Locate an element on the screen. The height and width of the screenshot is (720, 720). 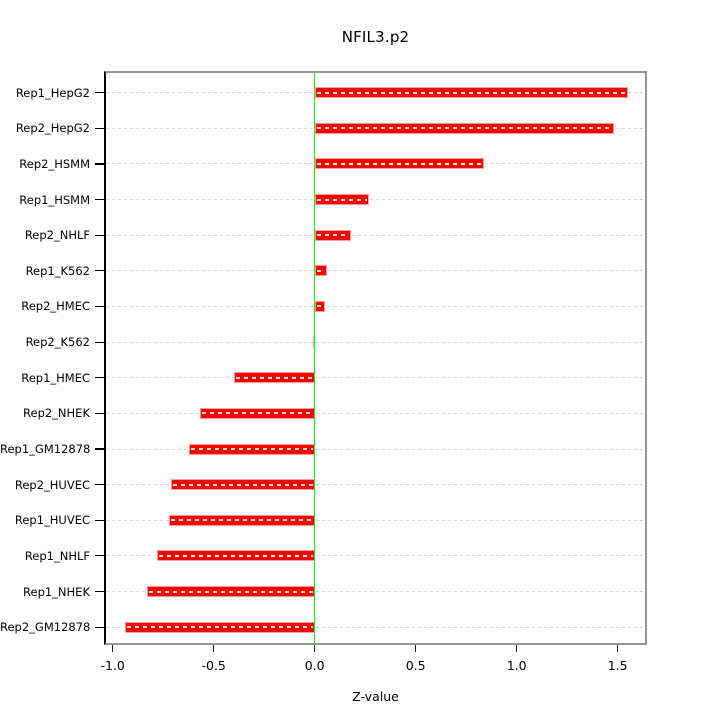
y-axis-tick-label: Rep2_K562 is located at coordinates (57, 342).